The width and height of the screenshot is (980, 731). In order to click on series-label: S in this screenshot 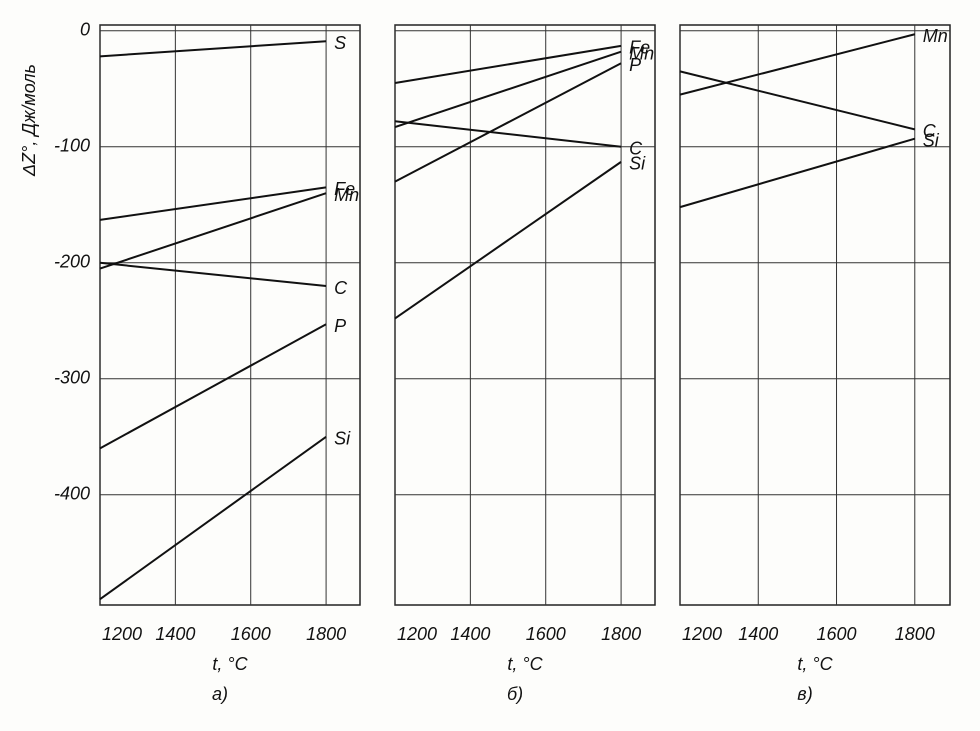, I will do `click(340, 43)`.